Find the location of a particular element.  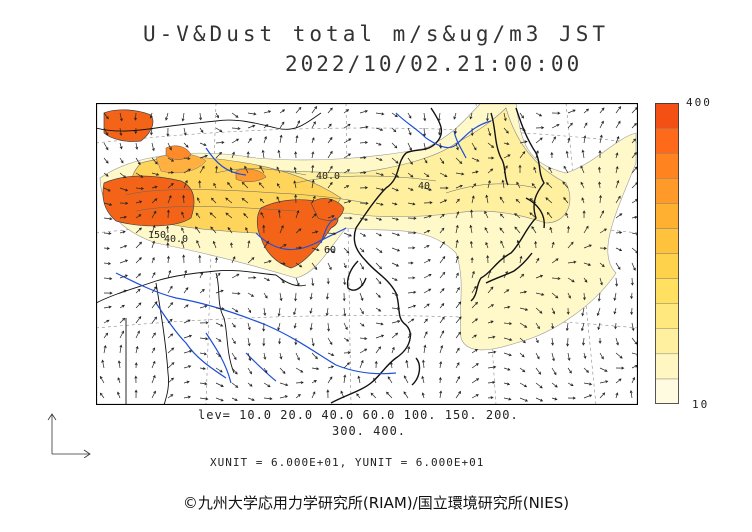

contour-levels-line2: 300. 400. is located at coordinates (369, 431).